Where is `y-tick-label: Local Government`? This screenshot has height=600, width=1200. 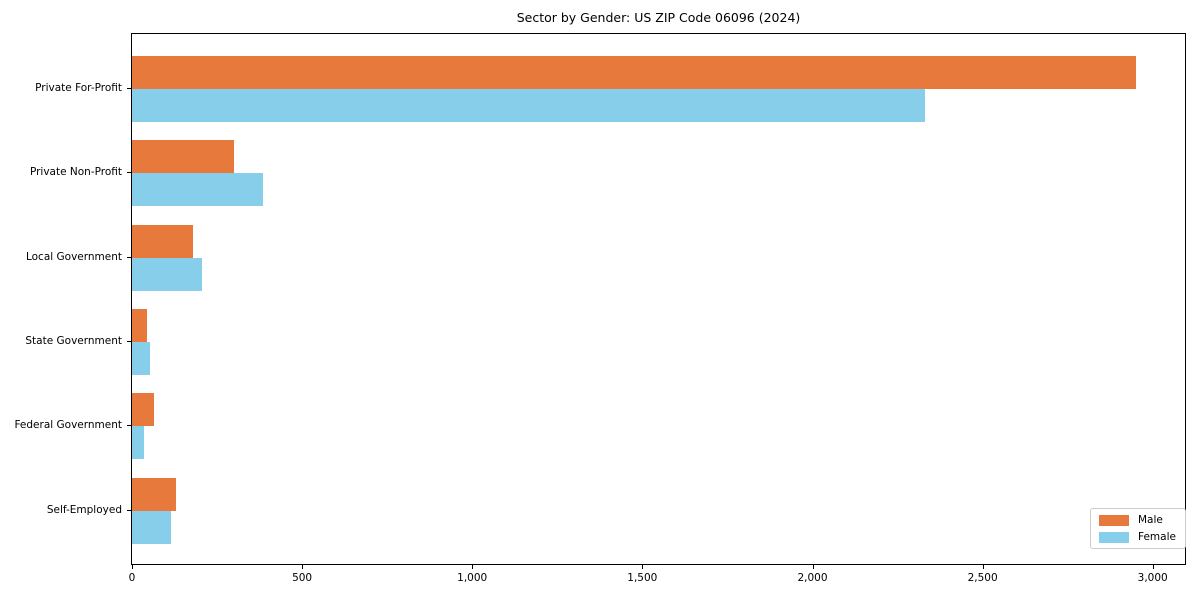
y-tick-label: Local Government is located at coordinates (73, 256).